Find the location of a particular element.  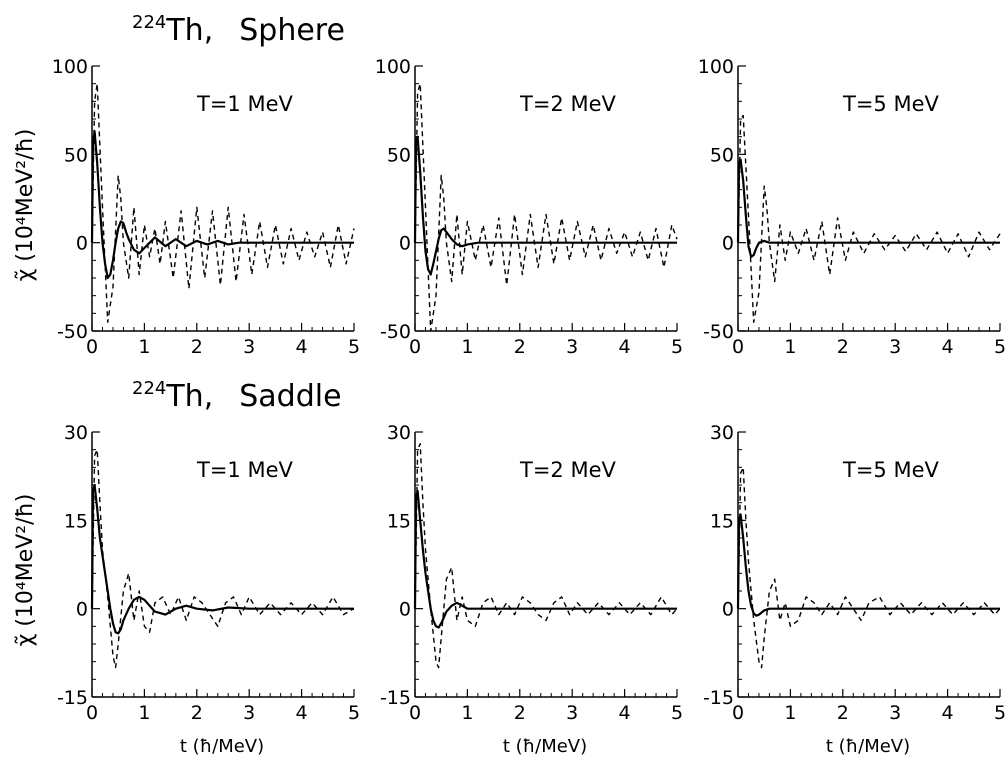

y-axis-units-bottom: (10⁴MeV²/ħ) is located at coordinates (25, 560).